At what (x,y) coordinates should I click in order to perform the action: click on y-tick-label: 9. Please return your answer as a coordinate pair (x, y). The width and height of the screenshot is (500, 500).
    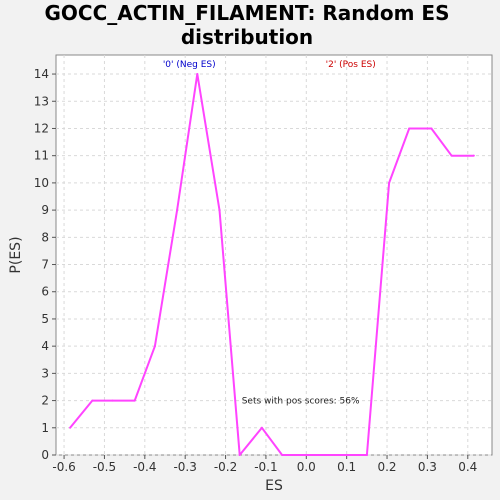
    Looking at the image, I should click on (45, 210).